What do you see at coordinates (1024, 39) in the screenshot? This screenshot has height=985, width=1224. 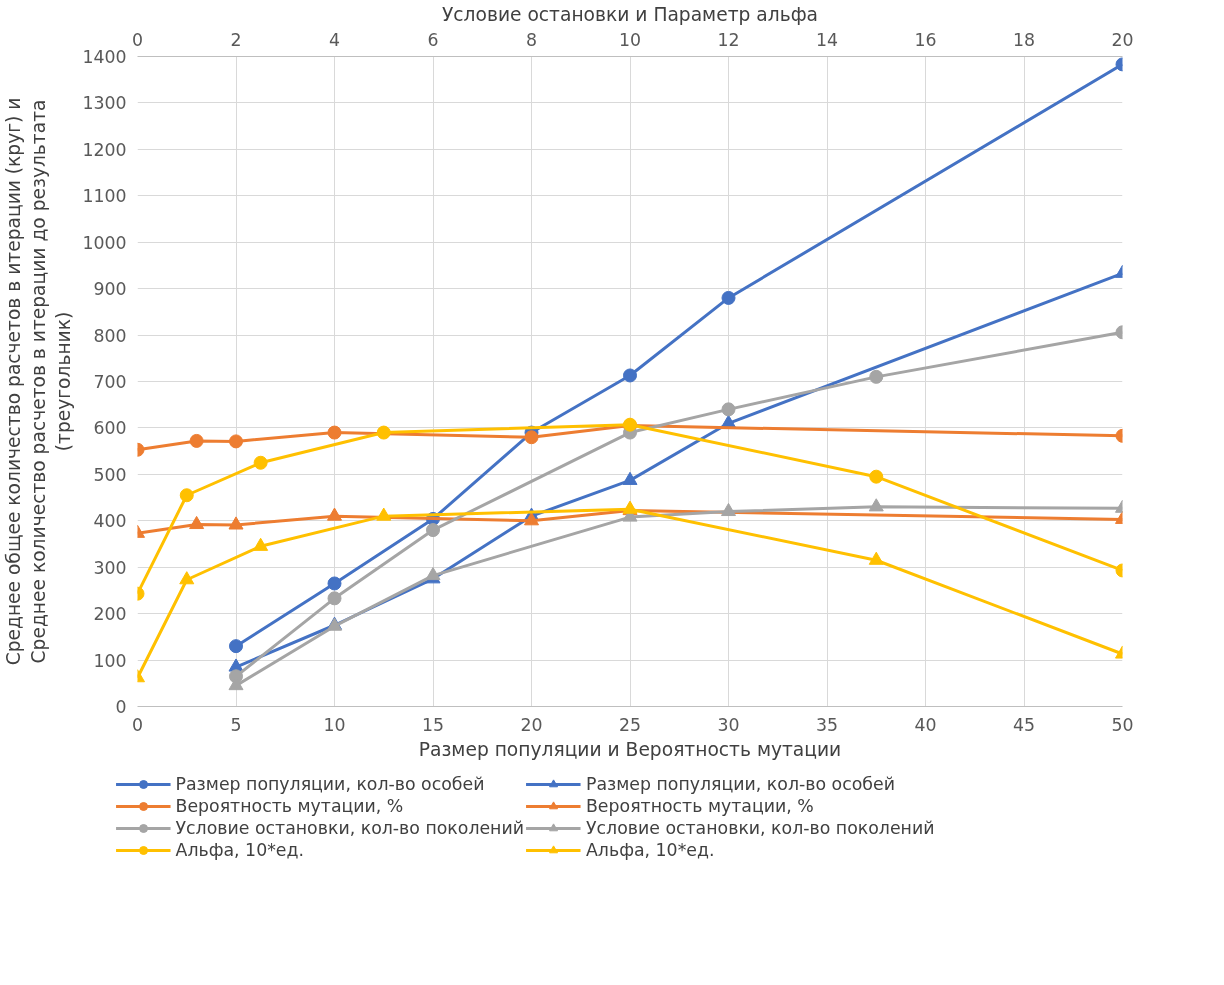 I see `x2-tick-label: 18` at bounding box center [1024, 39].